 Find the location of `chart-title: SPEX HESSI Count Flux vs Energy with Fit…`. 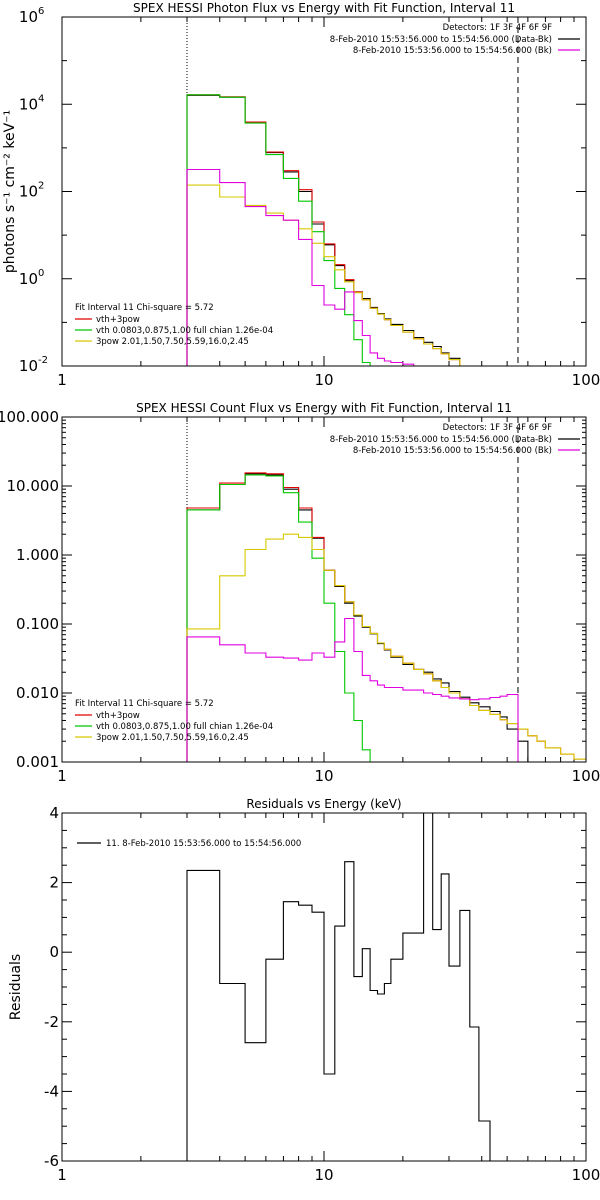

chart-title: SPEX HESSI Count Flux vs Energy with Fit… is located at coordinates (324, 408).